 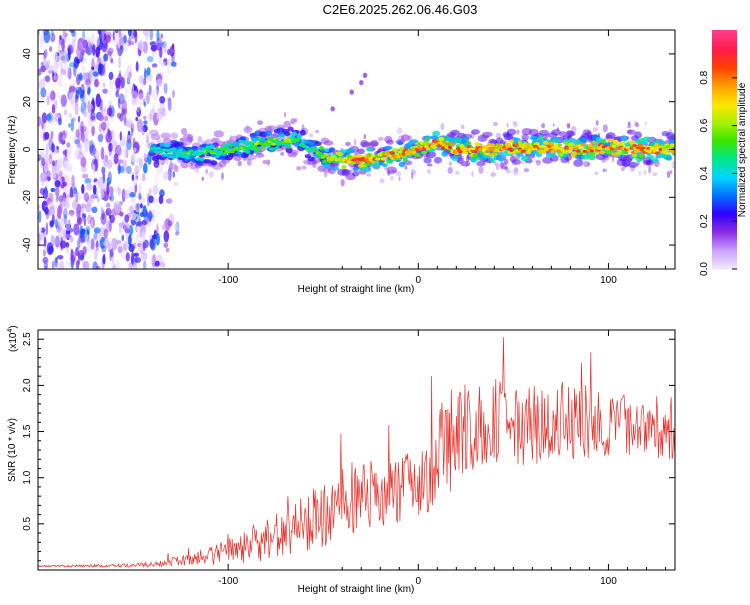 I want to click on snr-ytick-label: 2.0, so click(x=27, y=385).